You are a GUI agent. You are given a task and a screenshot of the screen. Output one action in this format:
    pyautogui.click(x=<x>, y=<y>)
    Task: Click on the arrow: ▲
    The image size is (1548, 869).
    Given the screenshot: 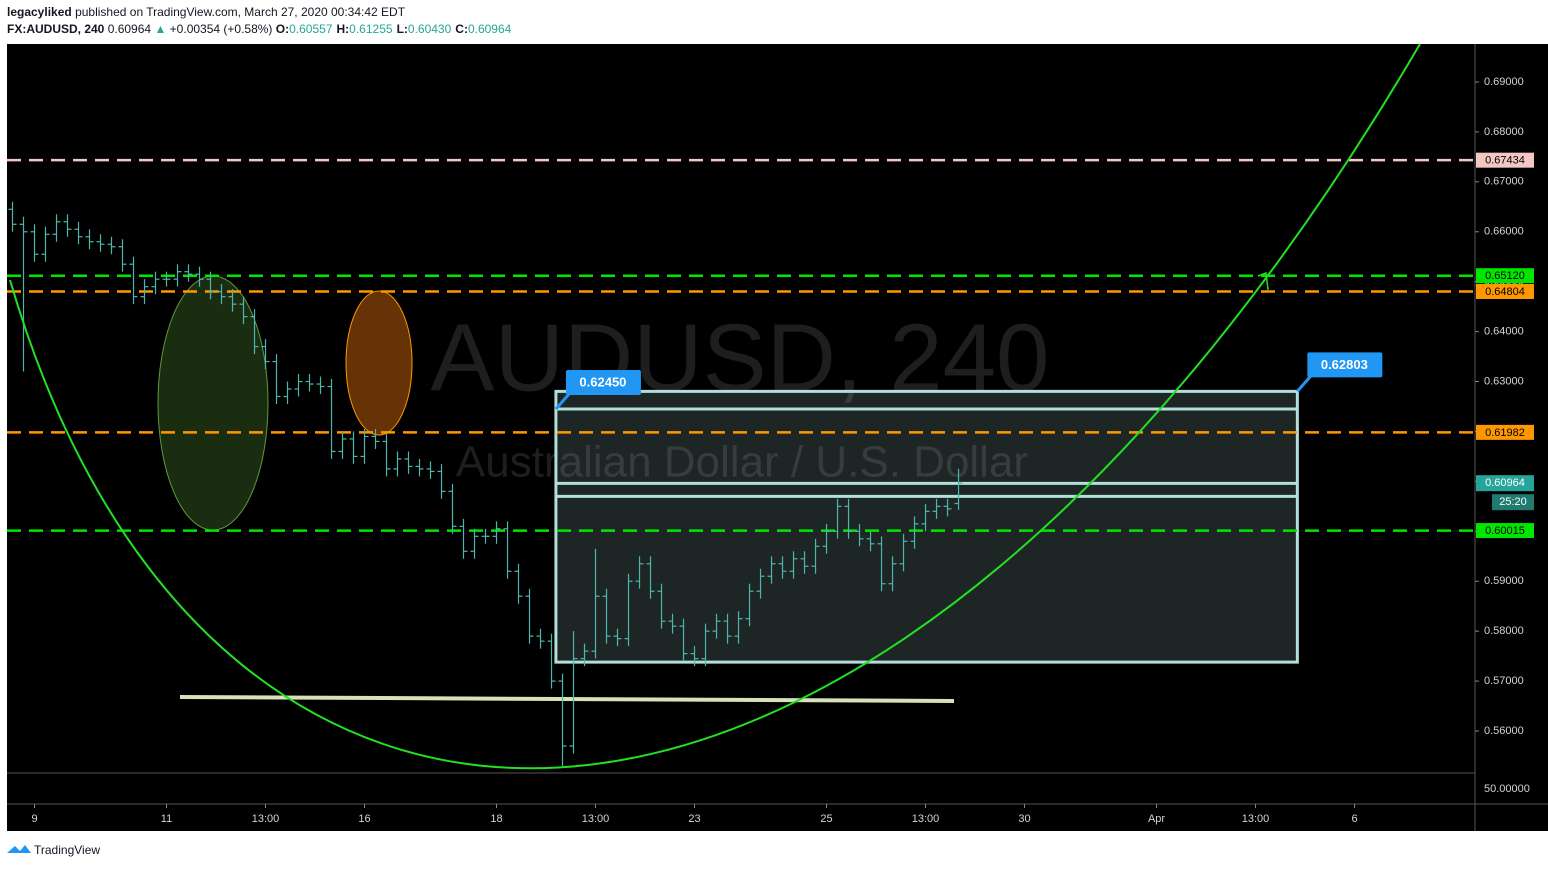 What is the action you would take?
    pyautogui.click(x=160, y=29)
    